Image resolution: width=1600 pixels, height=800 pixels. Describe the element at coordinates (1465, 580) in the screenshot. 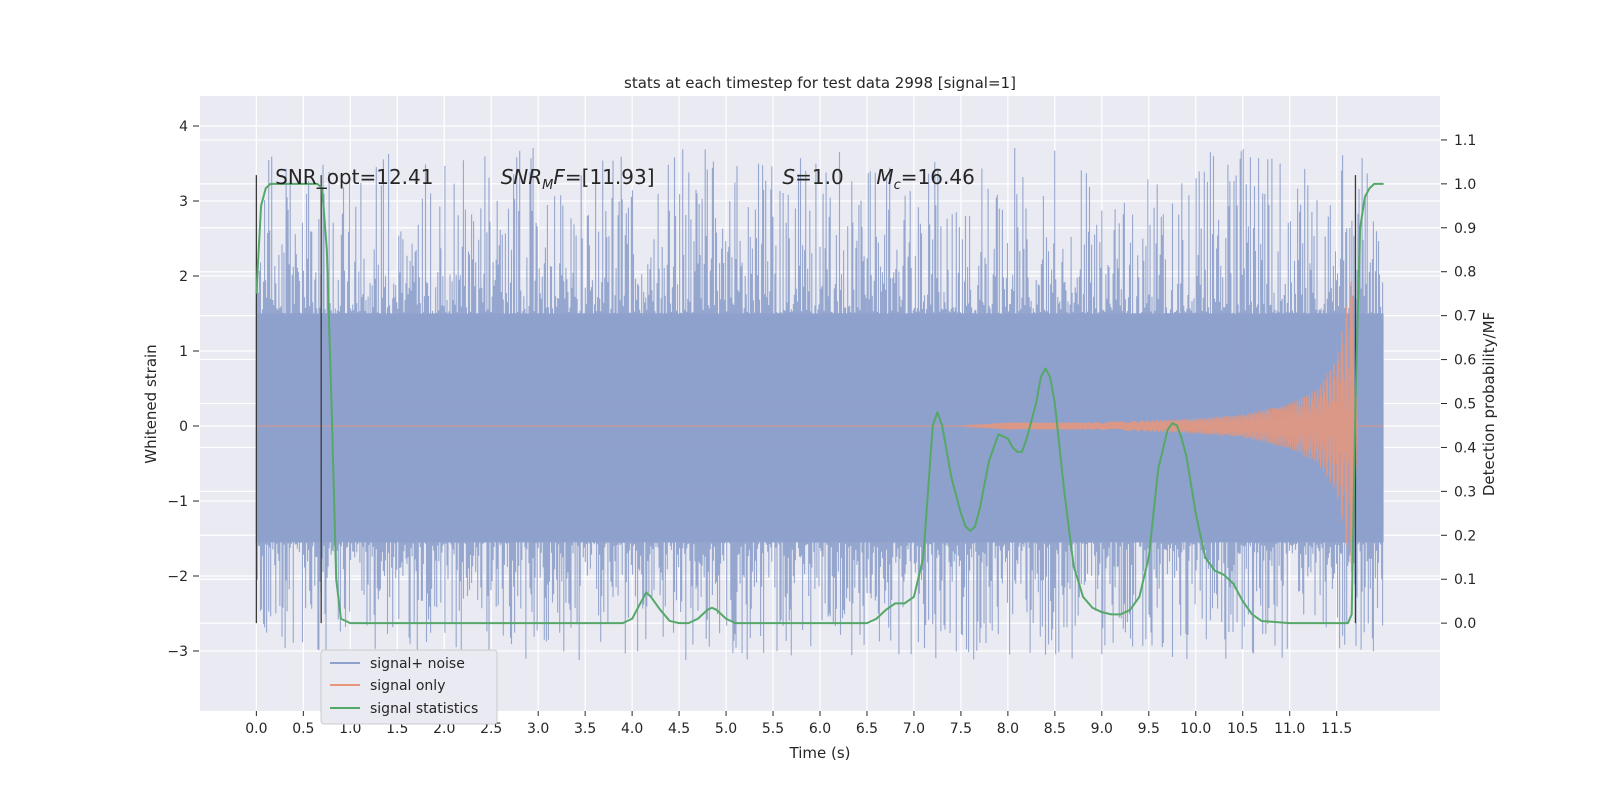

I see `y2-tick-label-1: 0.1` at that location.